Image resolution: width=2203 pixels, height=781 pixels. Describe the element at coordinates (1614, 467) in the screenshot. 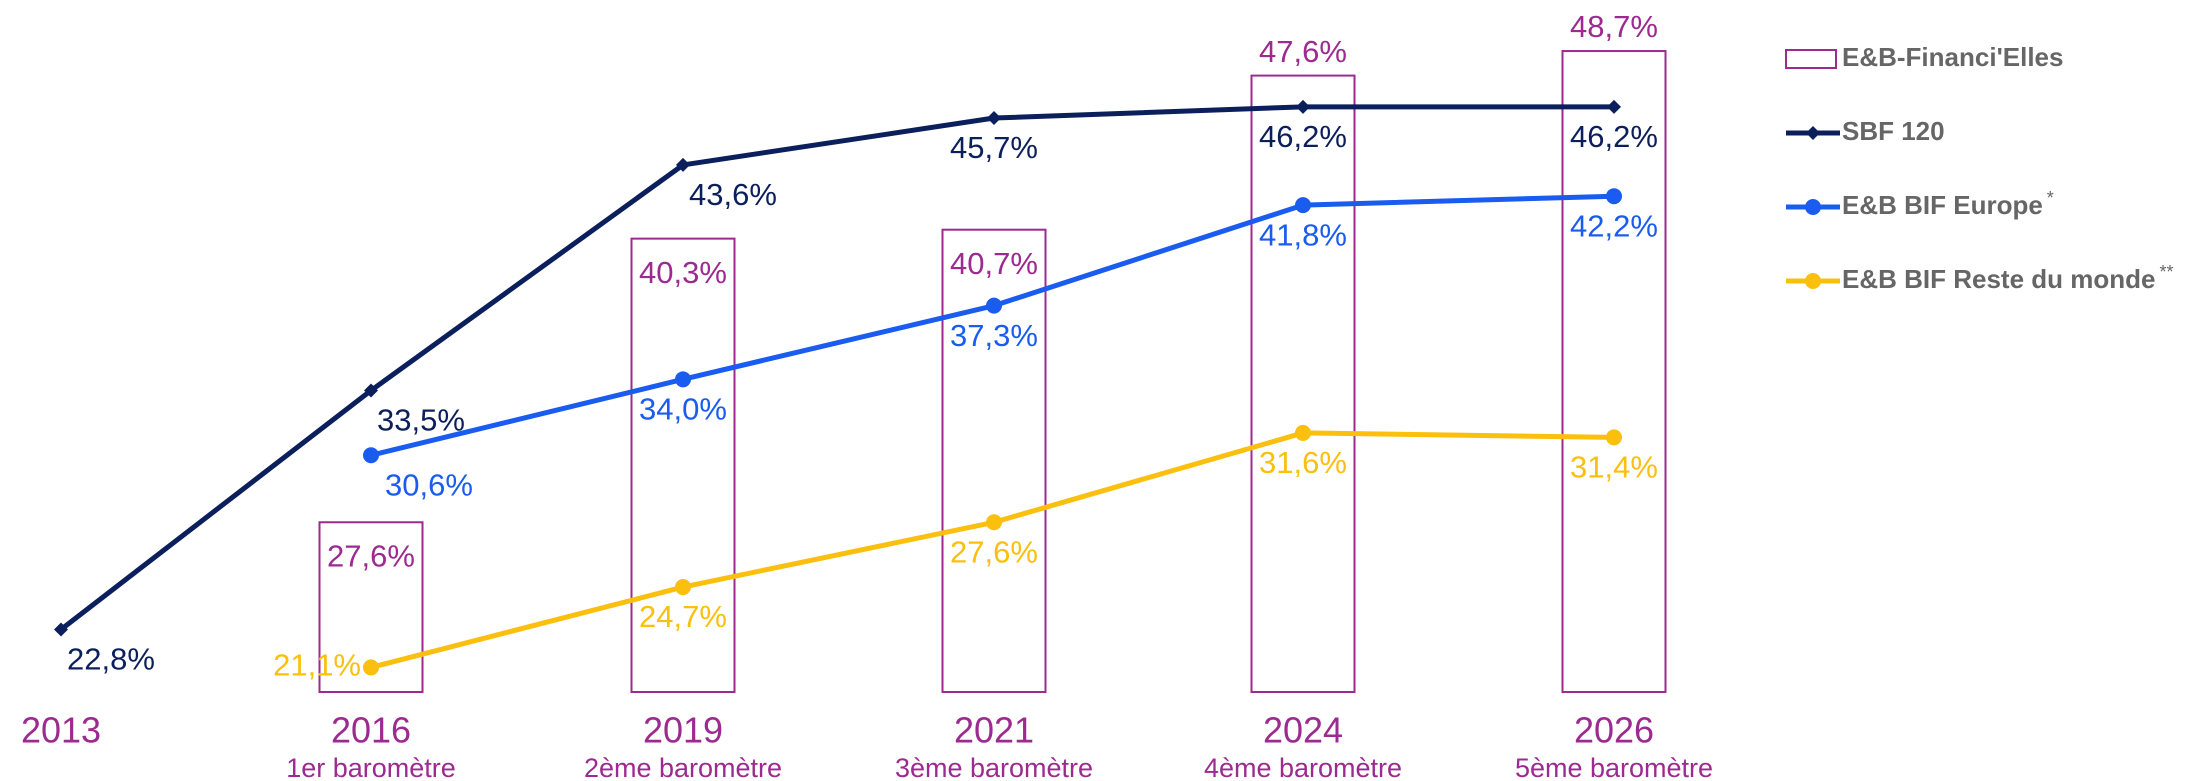

I see `line-value-label: 31,4%` at that location.